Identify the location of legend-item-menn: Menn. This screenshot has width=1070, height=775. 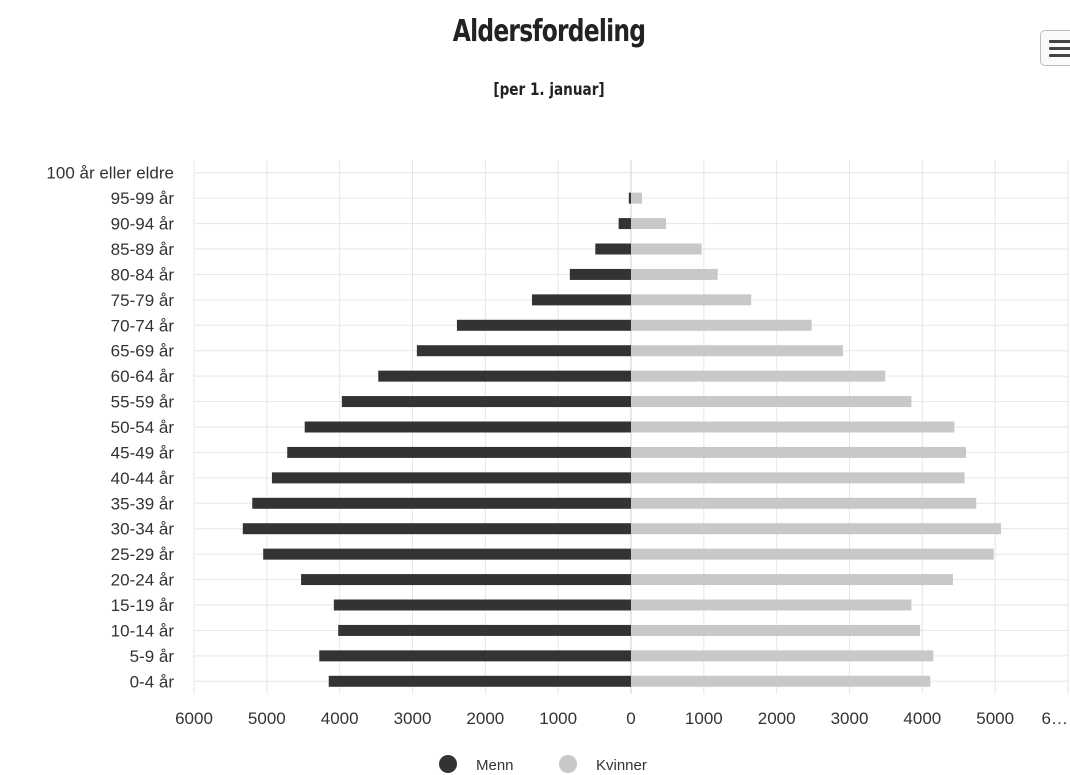
(476, 764).